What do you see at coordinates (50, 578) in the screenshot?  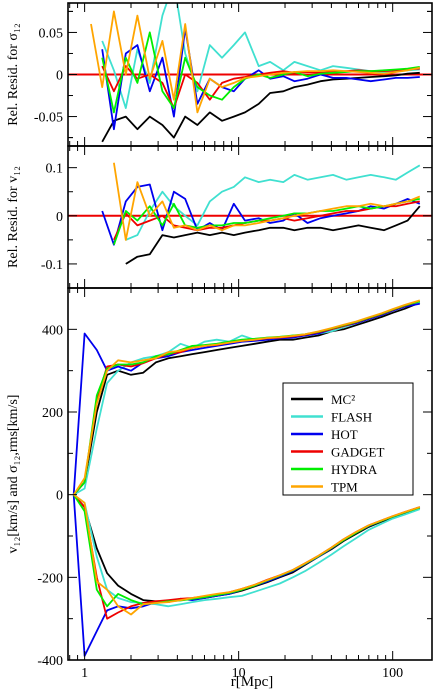 I see `y-tick-label: -200` at bounding box center [50, 578].